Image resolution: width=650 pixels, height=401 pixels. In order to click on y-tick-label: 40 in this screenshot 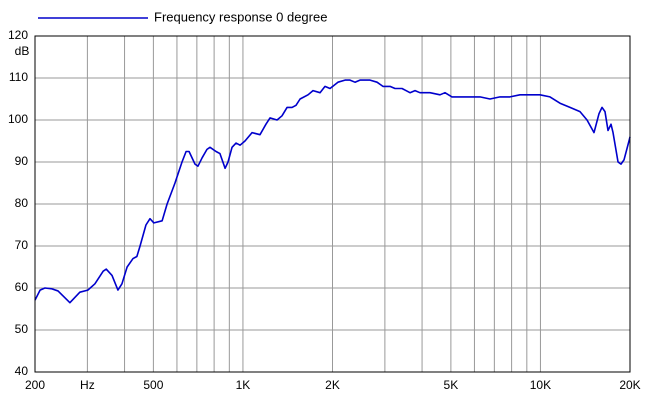, I will do `click(22, 371)`.